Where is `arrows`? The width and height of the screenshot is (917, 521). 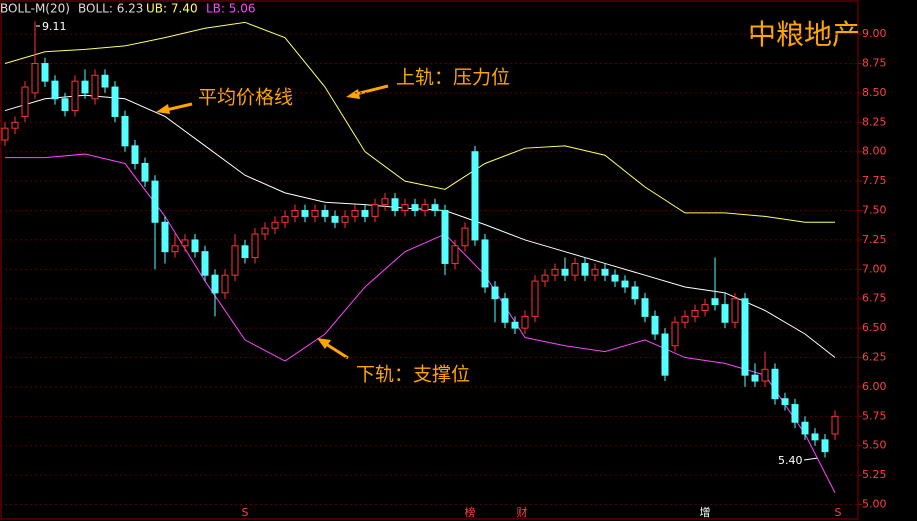 arrows is located at coordinates (272, 222).